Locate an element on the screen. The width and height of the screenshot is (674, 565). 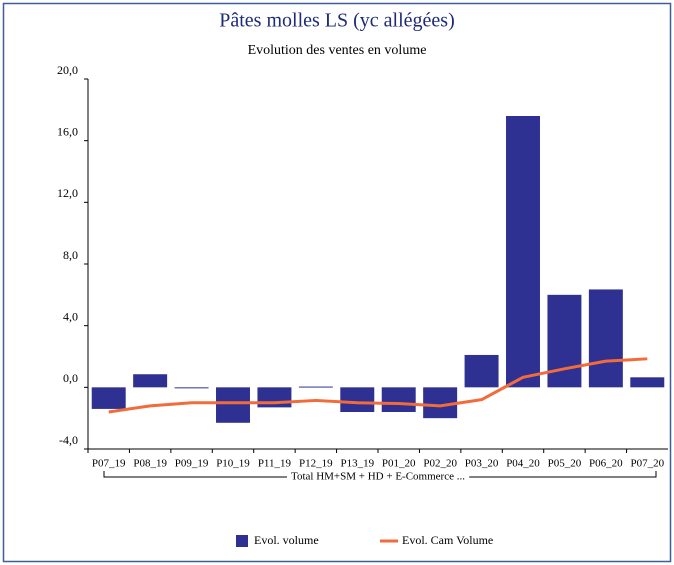
y-tick-label: 12,0 is located at coordinates (67, 193).